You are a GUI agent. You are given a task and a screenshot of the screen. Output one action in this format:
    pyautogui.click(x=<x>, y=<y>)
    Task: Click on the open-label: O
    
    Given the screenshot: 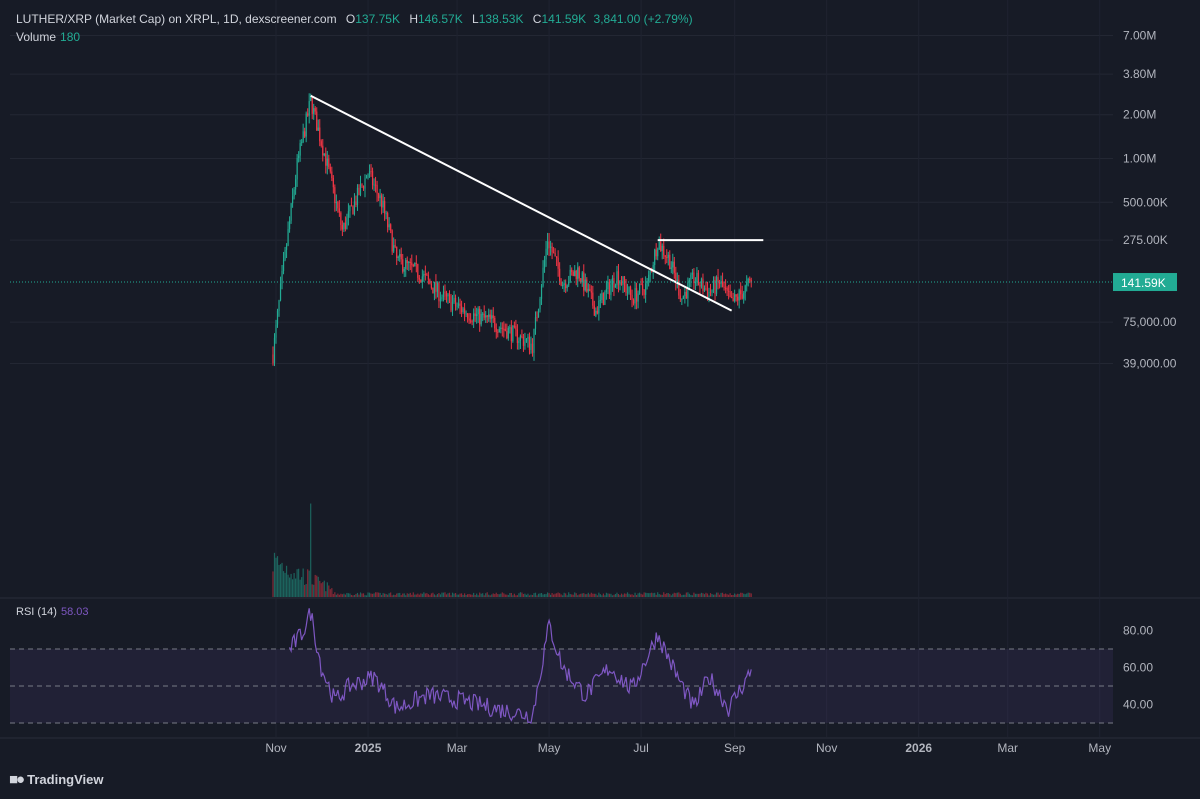 What is the action you would take?
    pyautogui.click(x=350, y=19)
    